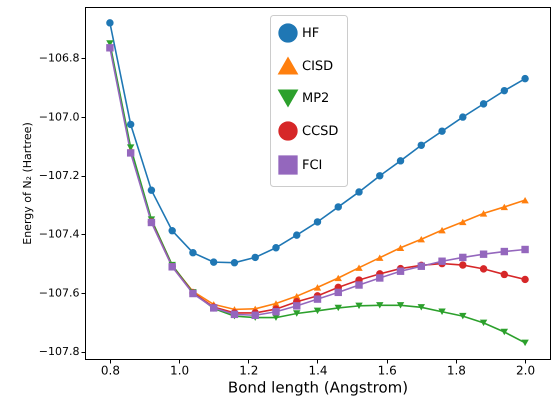 This screenshot has width=555, height=406. What do you see at coordinates (318, 387) in the screenshot?
I see `x-axis-title: Bond length (Angstrom)` at bounding box center [318, 387].